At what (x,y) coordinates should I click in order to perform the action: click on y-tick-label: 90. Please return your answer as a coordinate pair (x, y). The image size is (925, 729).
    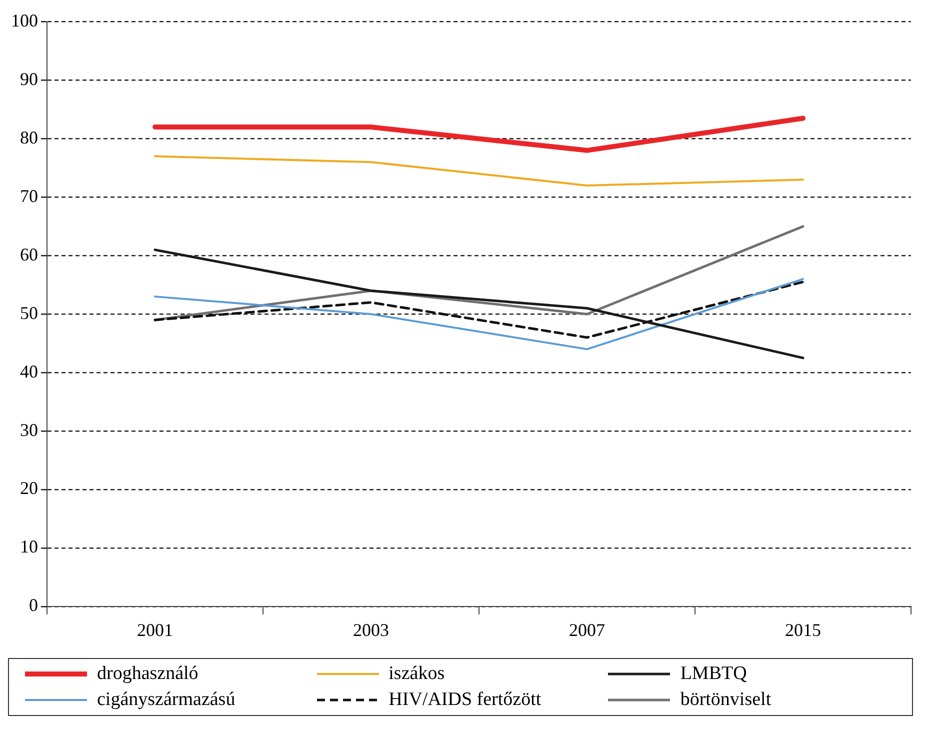
    Looking at the image, I should click on (29, 78).